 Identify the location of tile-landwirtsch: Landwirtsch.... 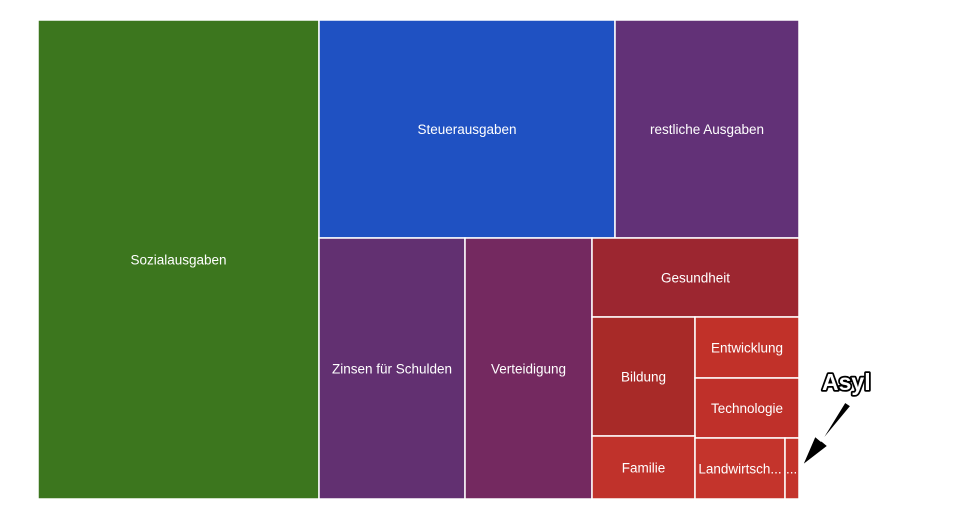
(740, 468).